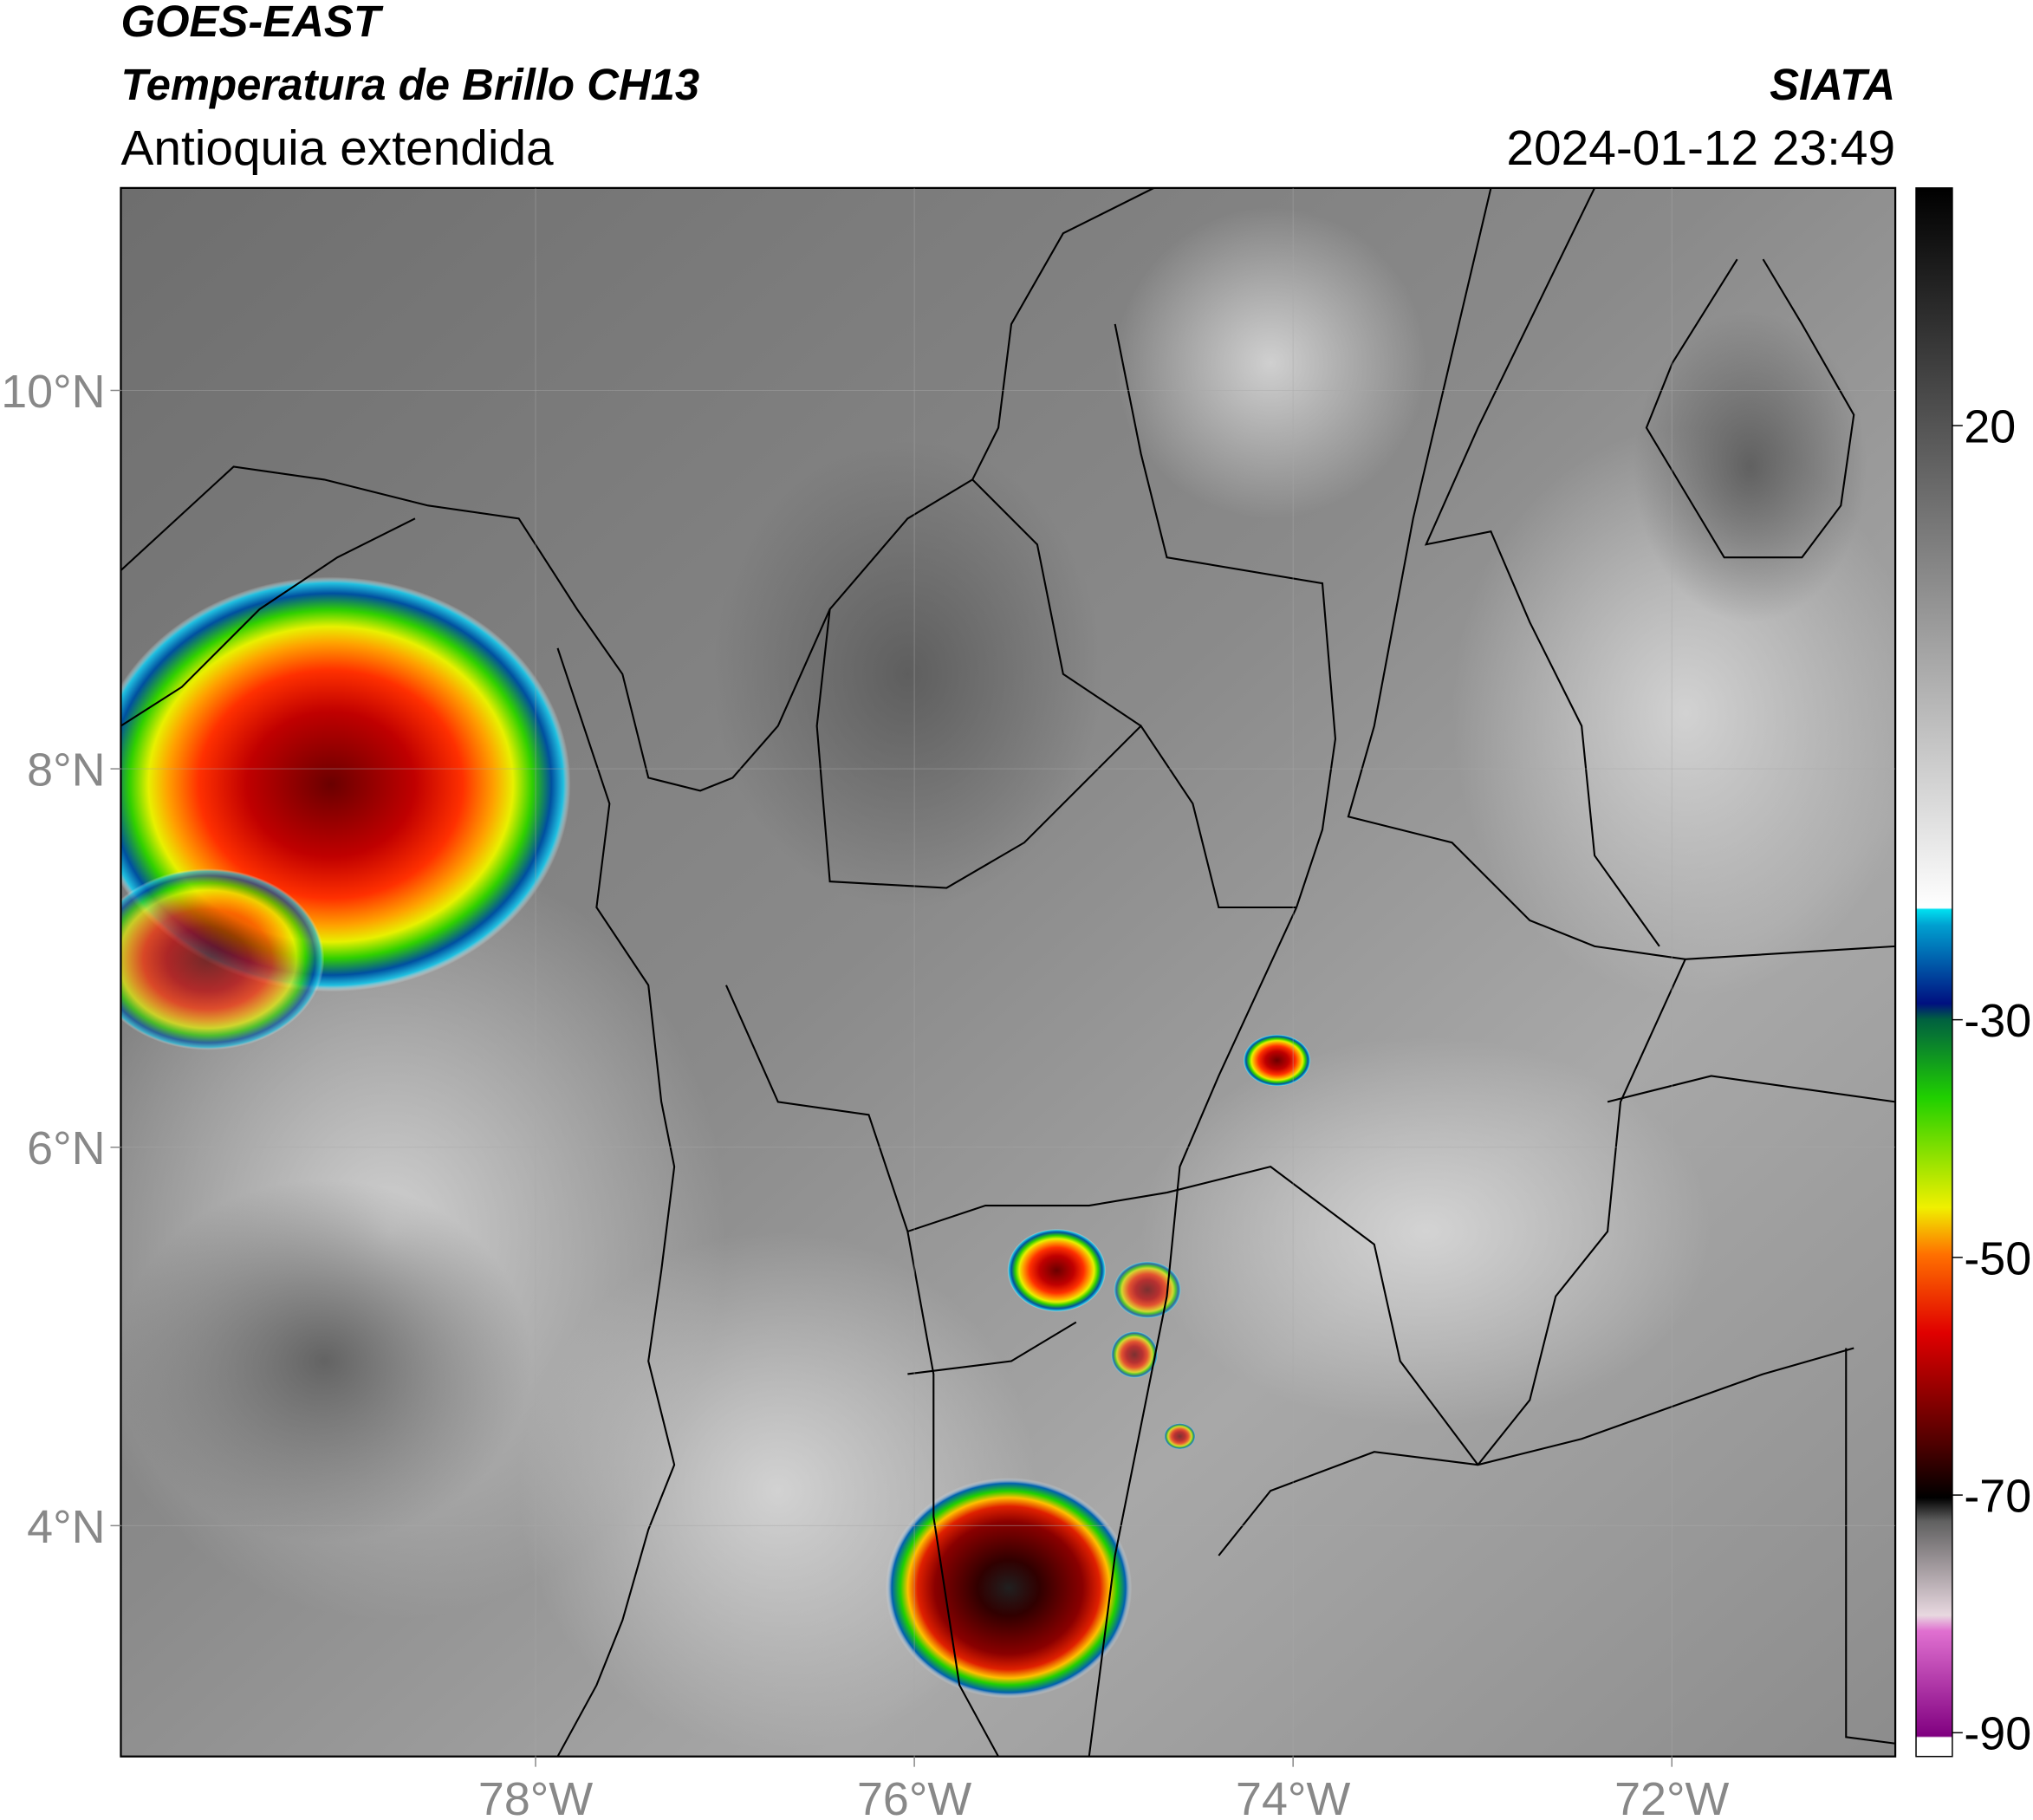 The image size is (2033, 1820). I want to click on title-line1: GOES-EAST, so click(252, 23).